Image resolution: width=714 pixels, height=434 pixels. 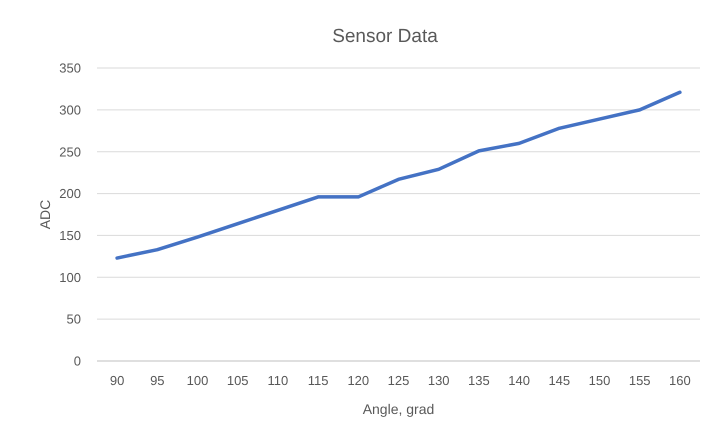 I want to click on y-tick-label: 150, so click(x=70, y=235).